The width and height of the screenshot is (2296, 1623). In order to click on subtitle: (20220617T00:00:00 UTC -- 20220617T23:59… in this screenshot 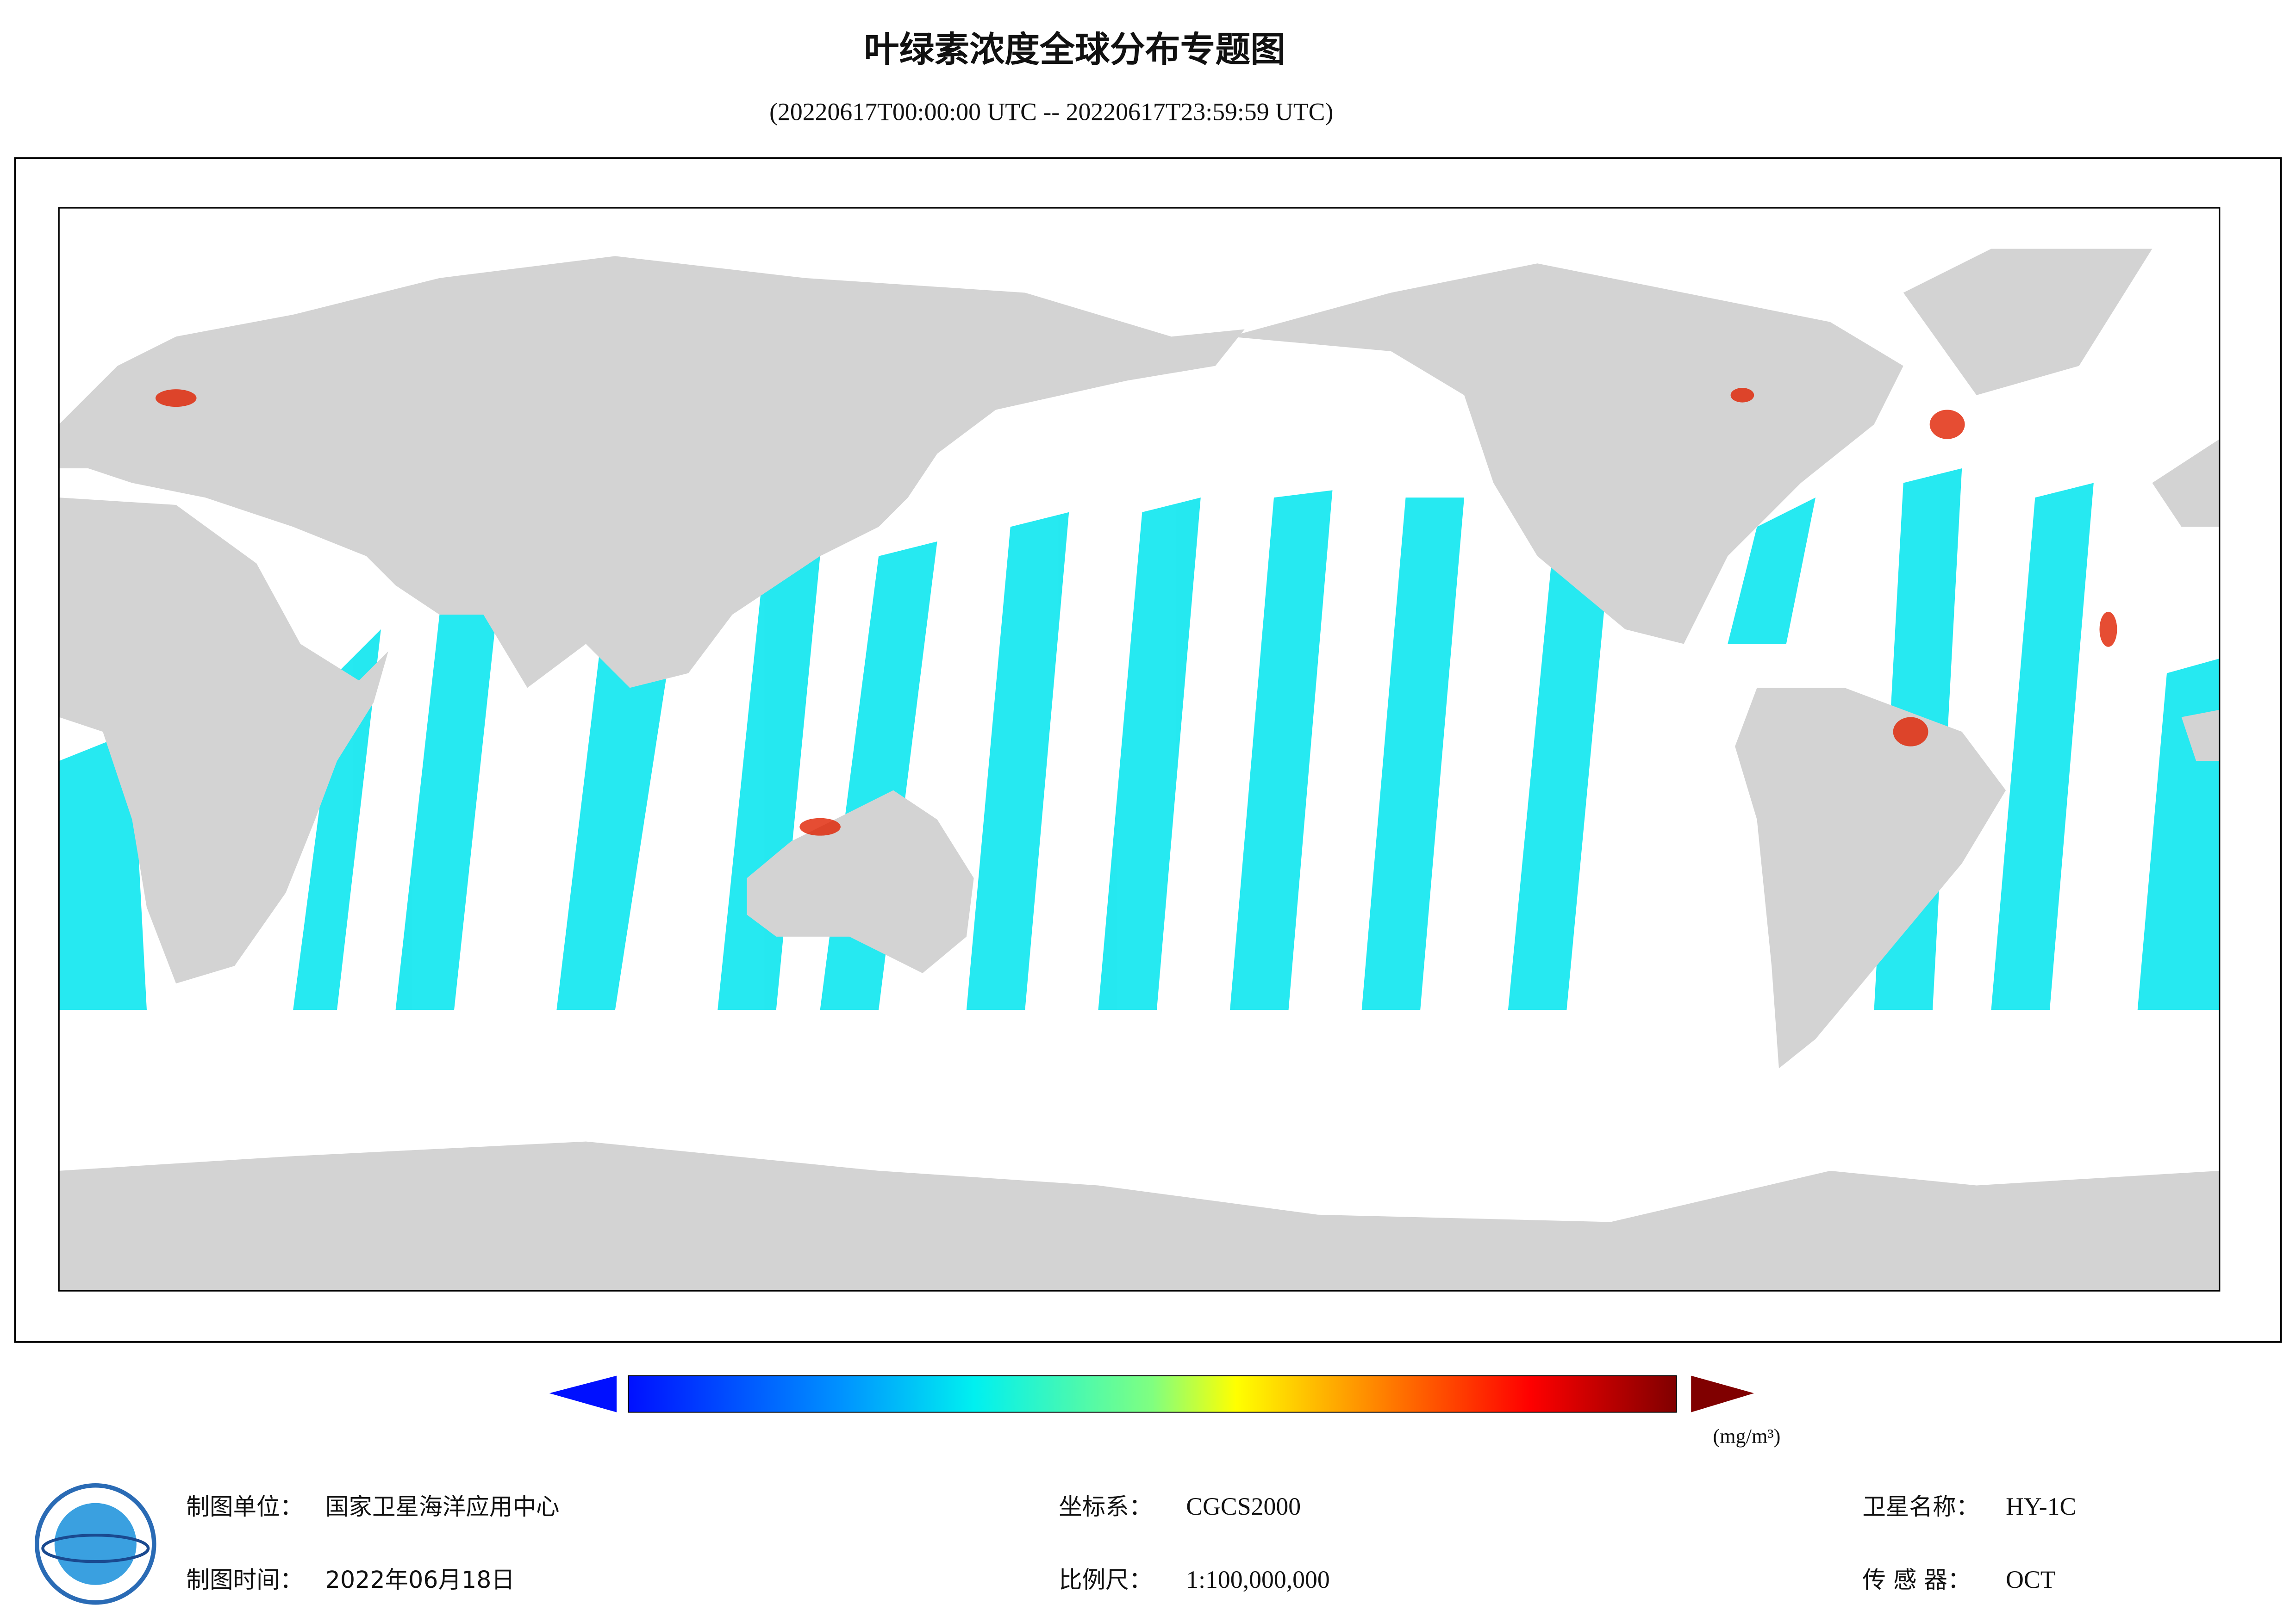, I will do `click(1051, 111)`.